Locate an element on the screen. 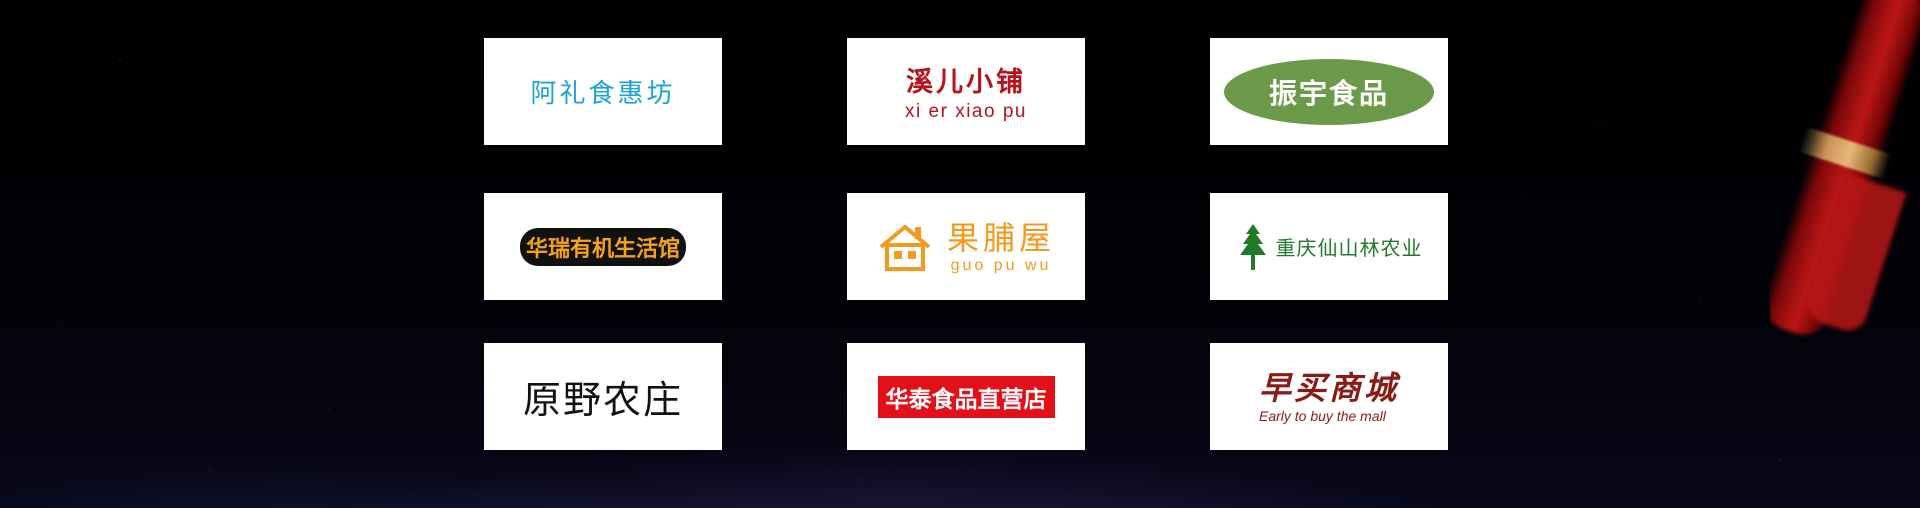 The image size is (1920, 508). brand-logo-text: 振宇食品 is located at coordinates (1328, 93).